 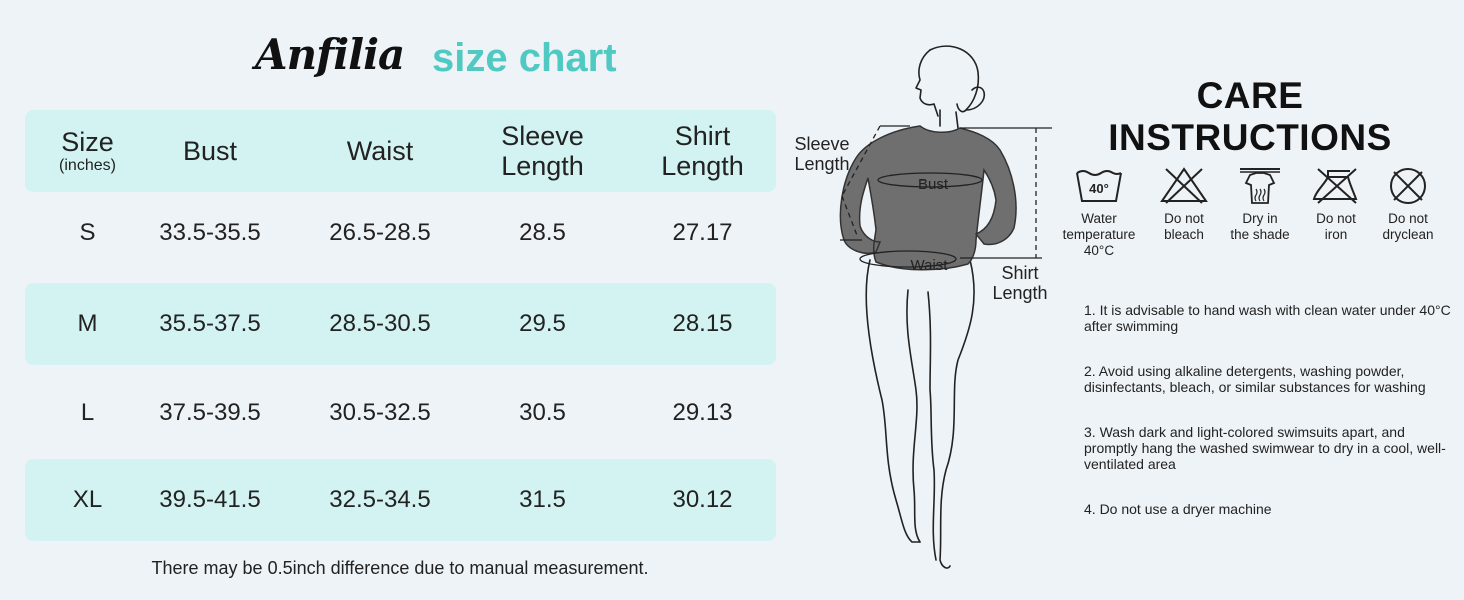 I want to click on shirt-label-line1: Shirt, so click(x=1020, y=273).